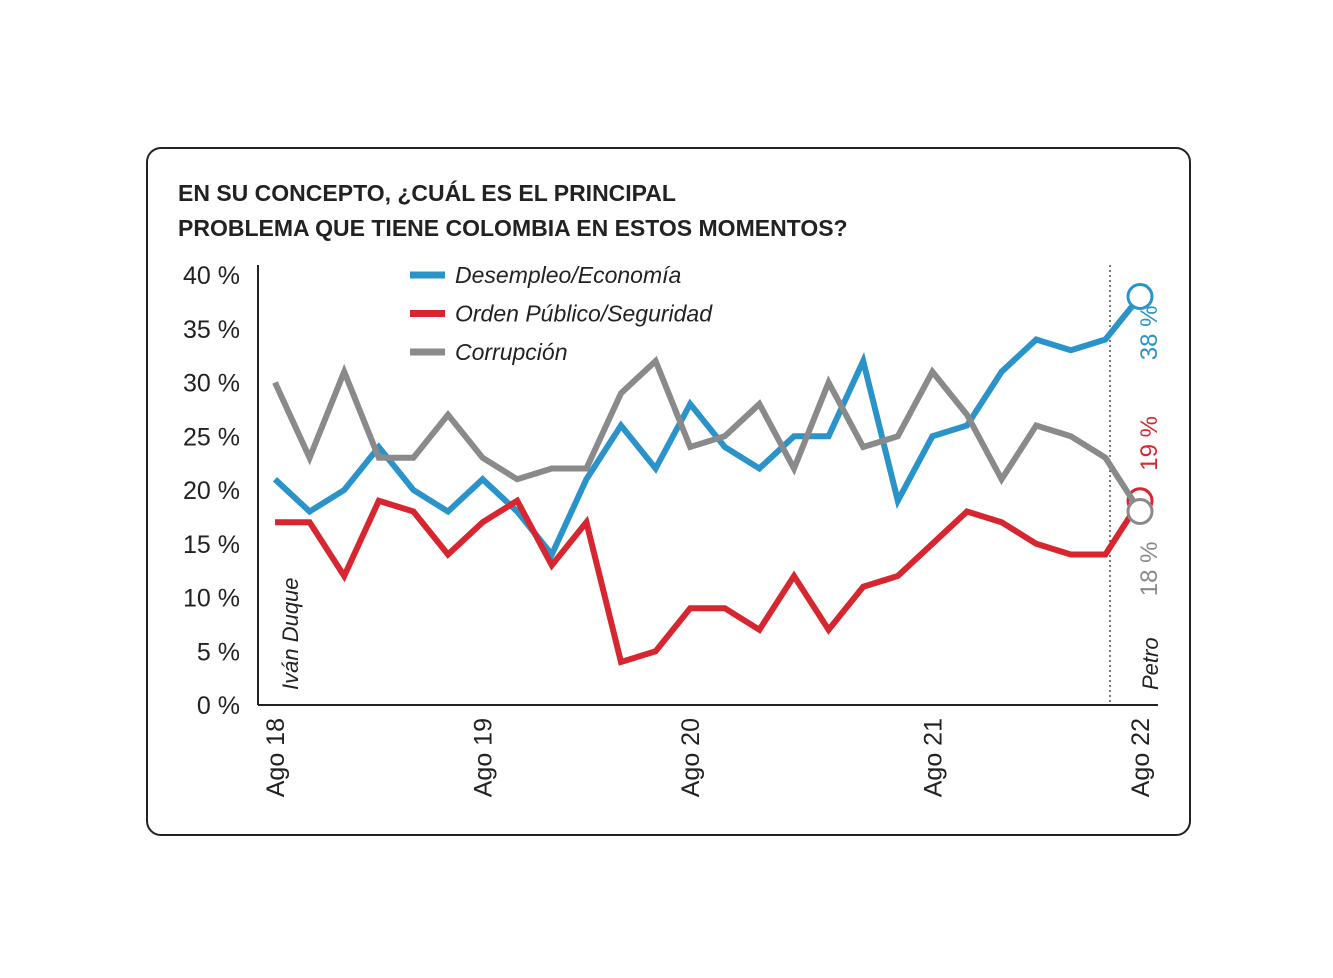  What do you see at coordinates (211, 384) in the screenshot?
I see `y-tick-label: 30 %` at bounding box center [211, 384].